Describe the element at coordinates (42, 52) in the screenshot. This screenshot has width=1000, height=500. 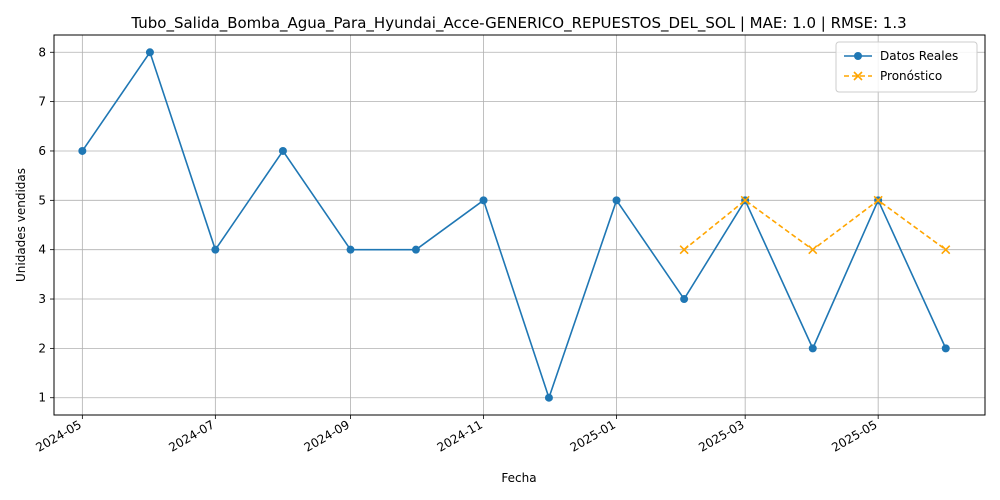
I see `y-tick-label: 8` at that location.